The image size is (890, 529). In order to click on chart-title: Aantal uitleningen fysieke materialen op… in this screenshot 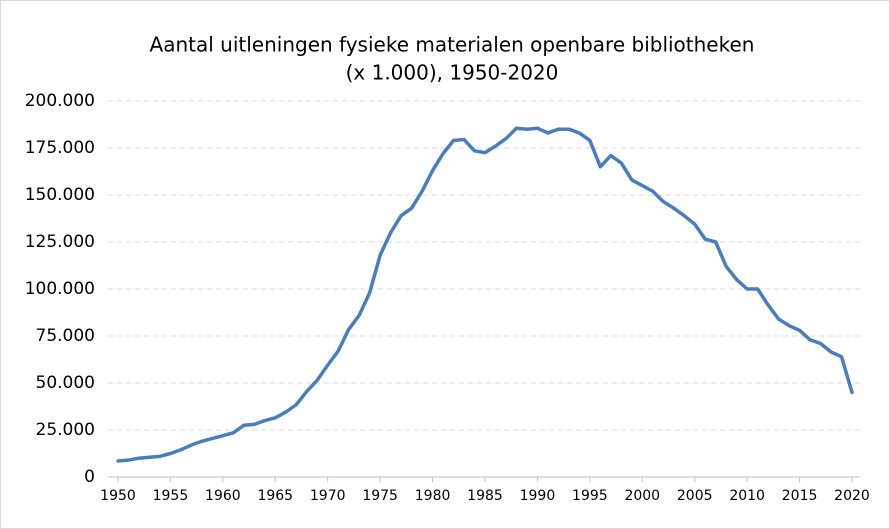, I will do `click(452, 45)`.